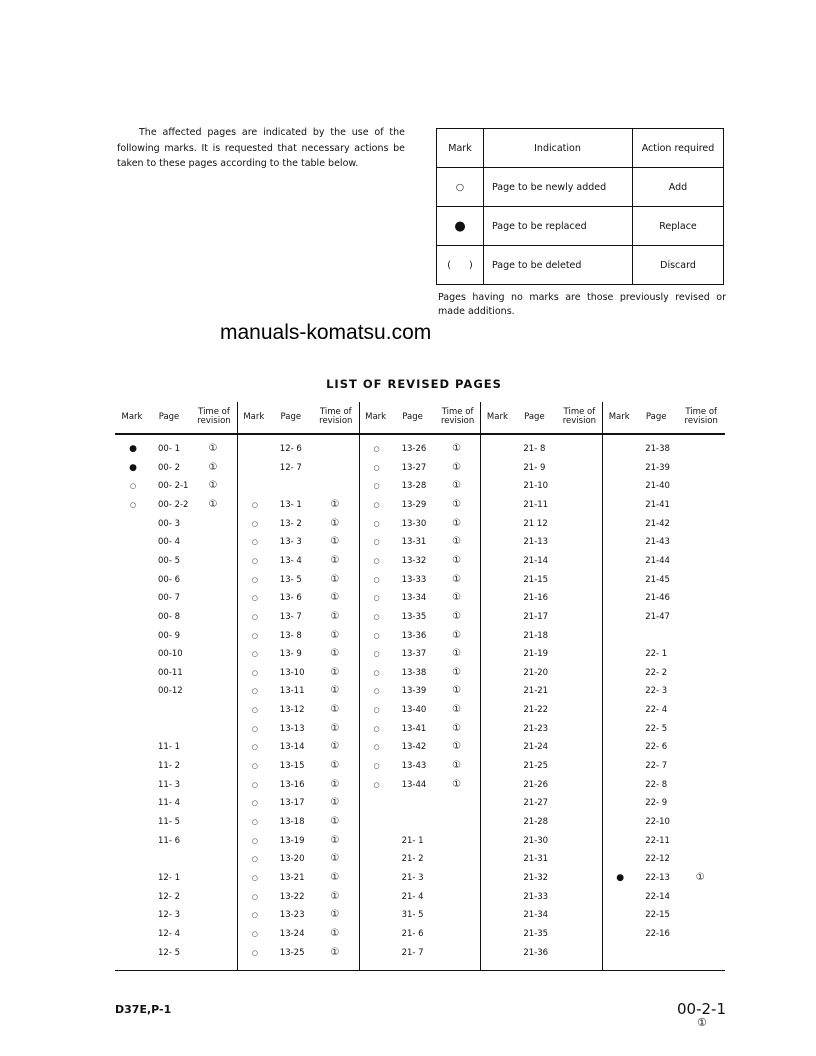 The width and height of the screenshot is (816, 1056). What do you see at coordinates (170, 654) in the screenshot?
I see `page-number: 00-10` at bounding box center [170, 654].